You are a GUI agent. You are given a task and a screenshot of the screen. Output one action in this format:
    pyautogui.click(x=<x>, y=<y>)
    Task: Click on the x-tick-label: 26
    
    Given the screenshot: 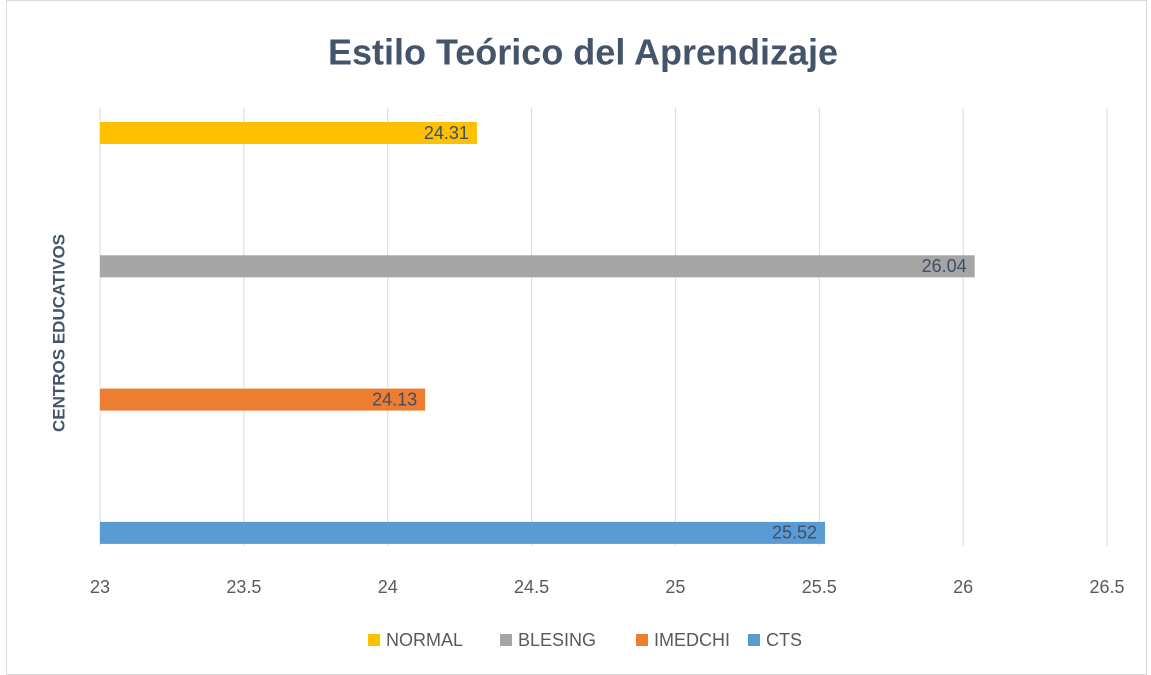 What is the action you would take?
    pyautogui.click(x=963, y=587)
    